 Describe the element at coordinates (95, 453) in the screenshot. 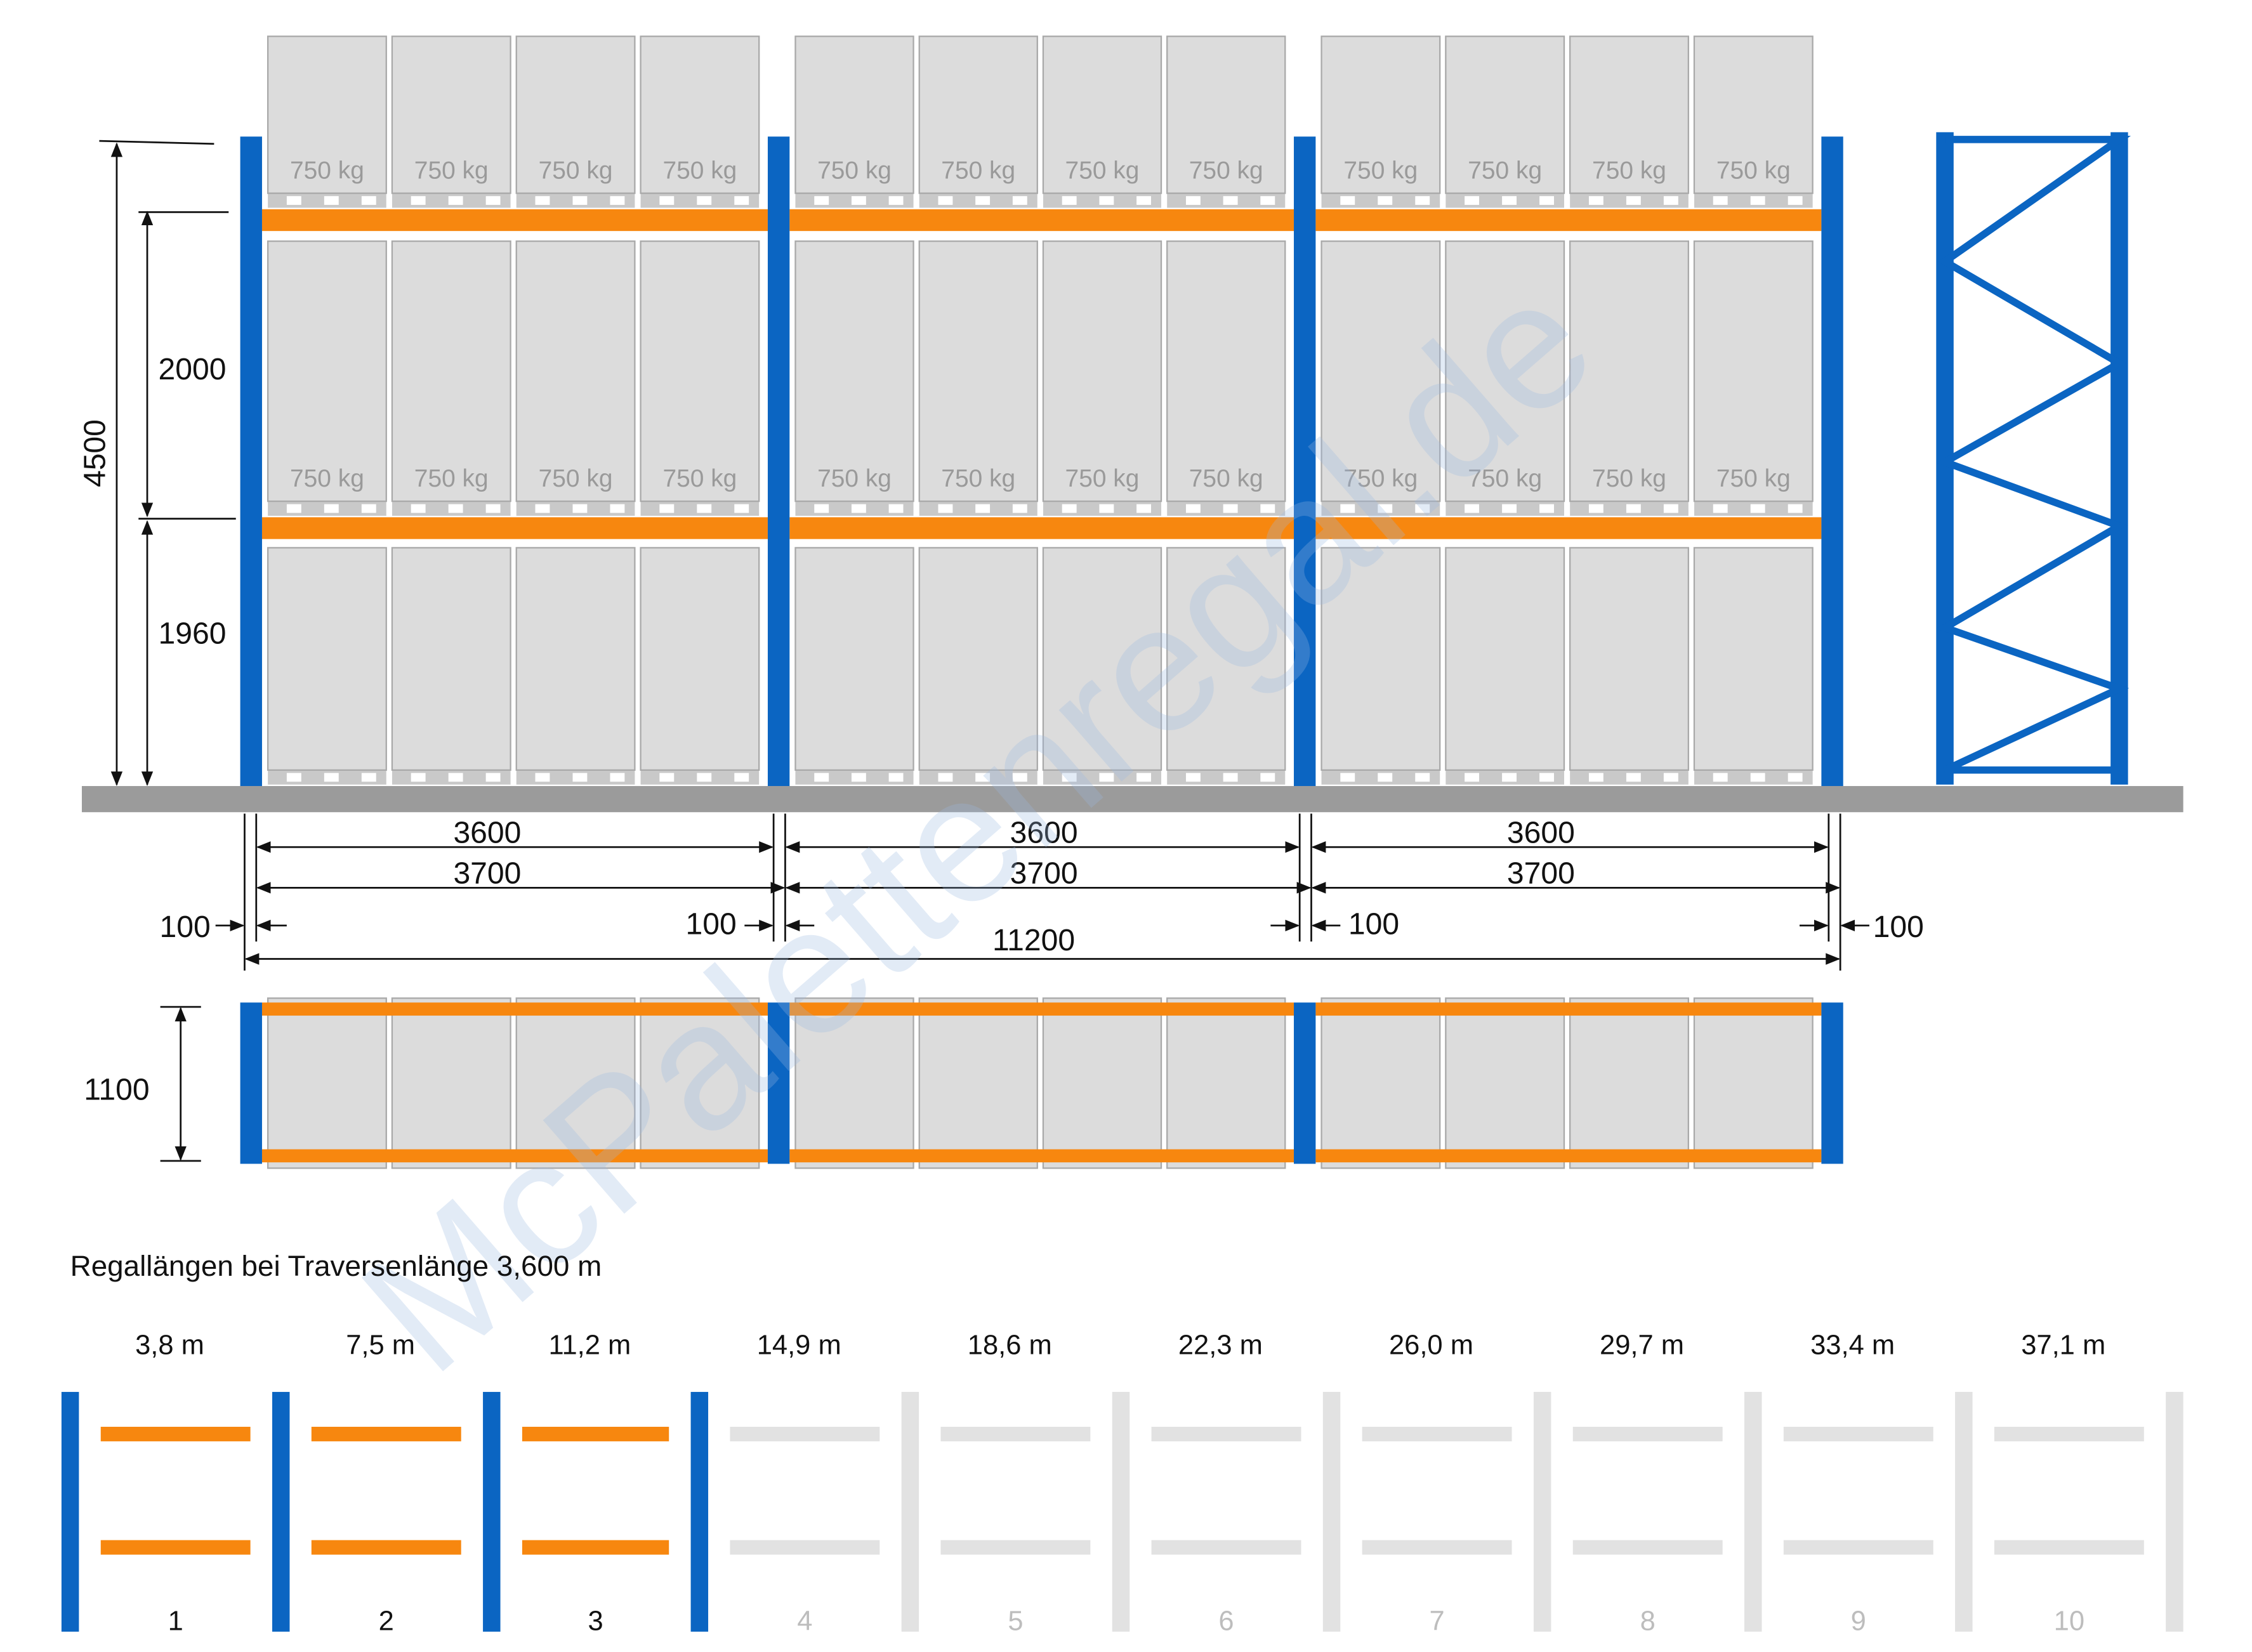

I see `dim-total-height: 4500` at that location.